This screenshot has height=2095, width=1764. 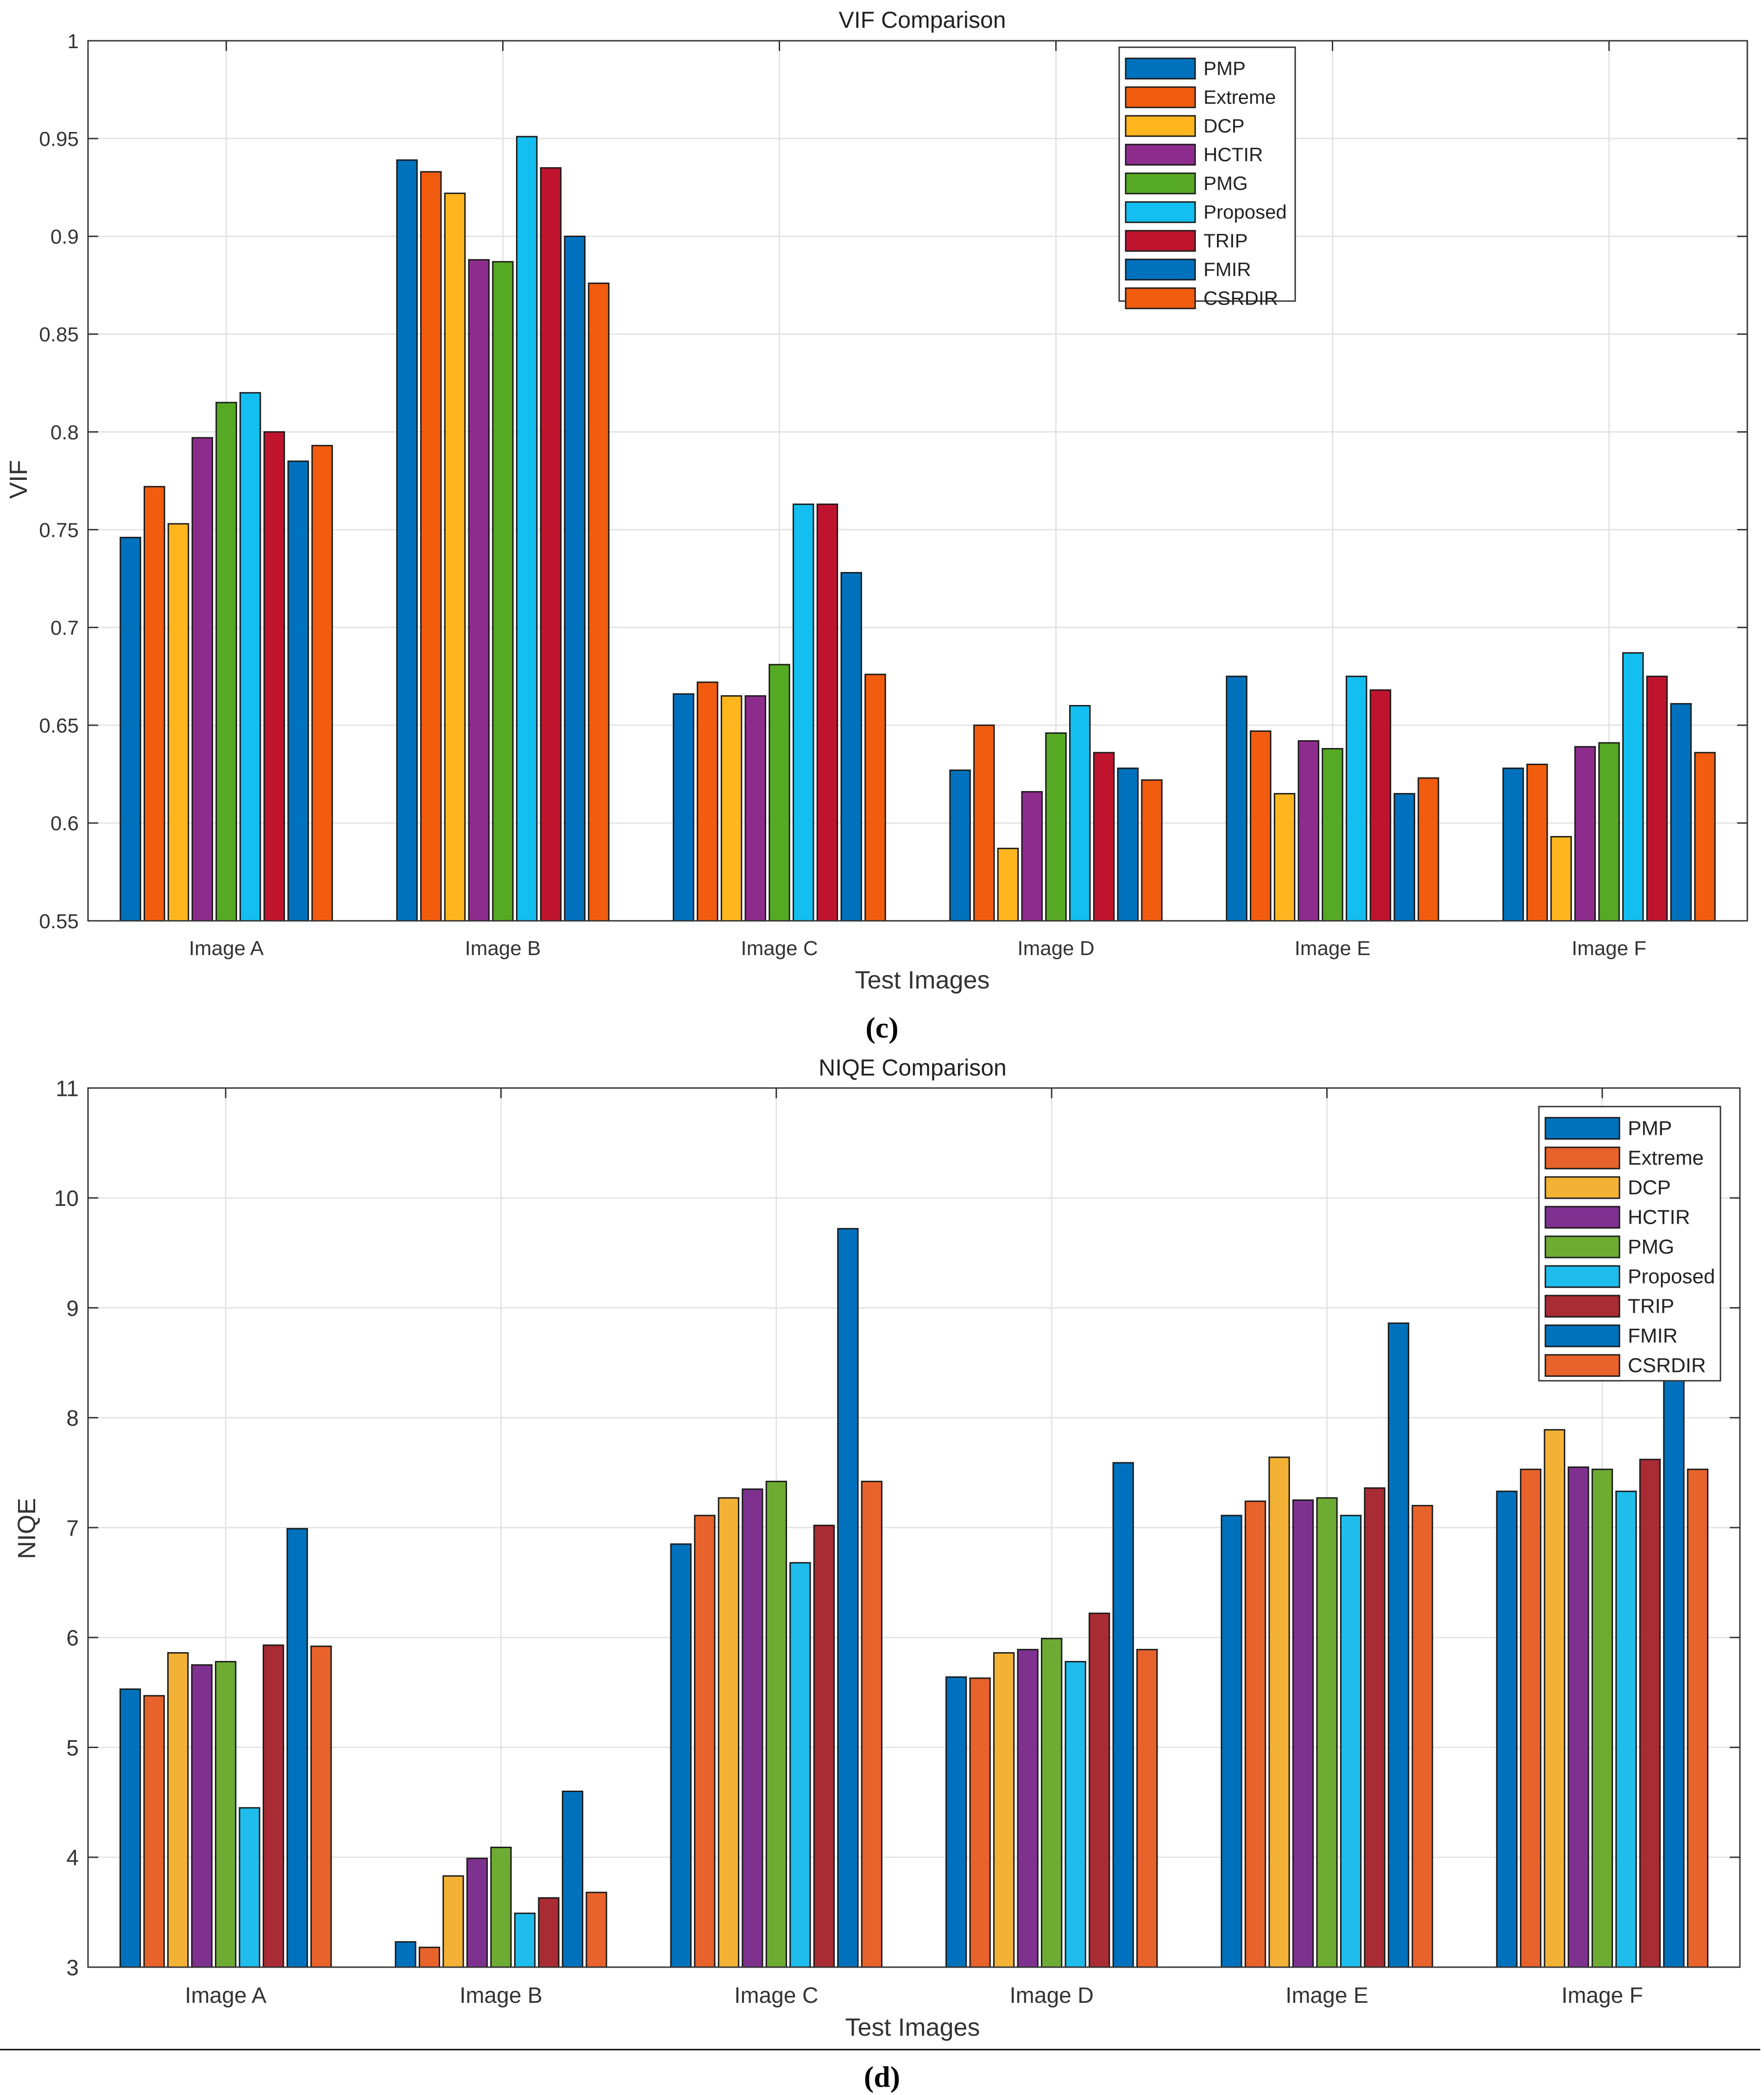 What do you see at coordinates (1582, 1246) in the screenshot?
I see `niqe-legend-swatch-pmg` at bounding box center [1582, 1246].